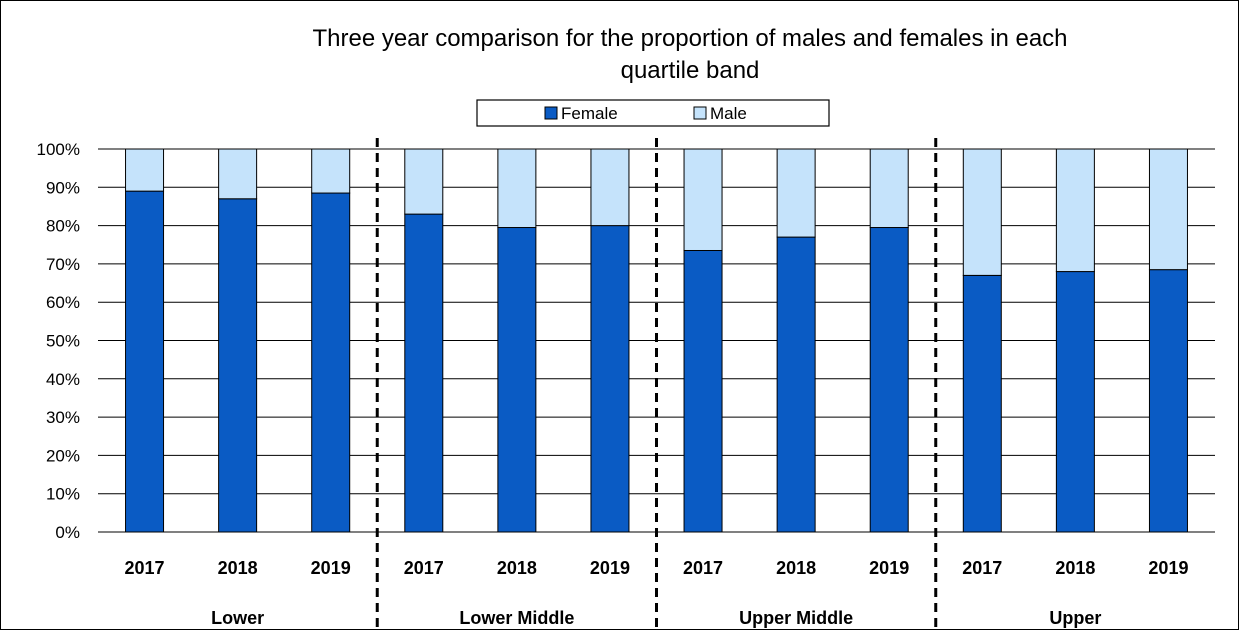 Image resolution: width=1239 pixels, height=630 pixels. What do you see at coordinates (700, 113) in the screenshot?
I see `legend-swatch-male` at bounding box center [700, 113].